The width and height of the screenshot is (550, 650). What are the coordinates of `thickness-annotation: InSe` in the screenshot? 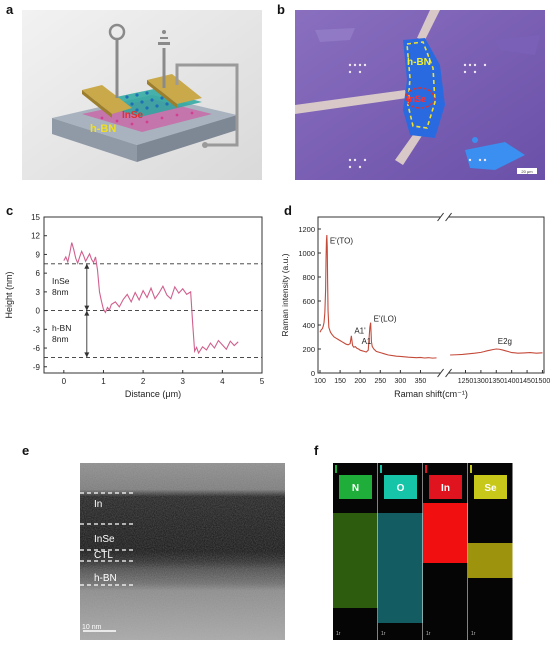 It's located at (61, 281).